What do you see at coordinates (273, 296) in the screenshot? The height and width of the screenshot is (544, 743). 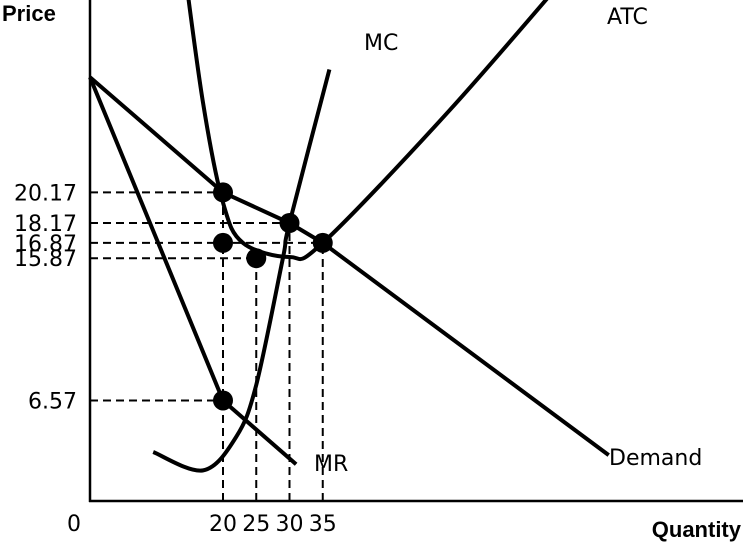 I see `marked-points` at bounding box center [273, 296].